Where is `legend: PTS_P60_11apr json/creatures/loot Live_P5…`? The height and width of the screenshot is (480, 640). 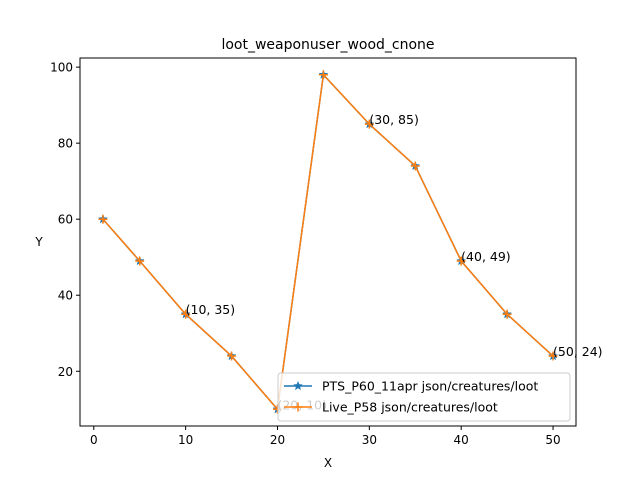
legend: PTS_P60_11apr json/creatures/loot Live_P5… is located at coordinates (424, 397).